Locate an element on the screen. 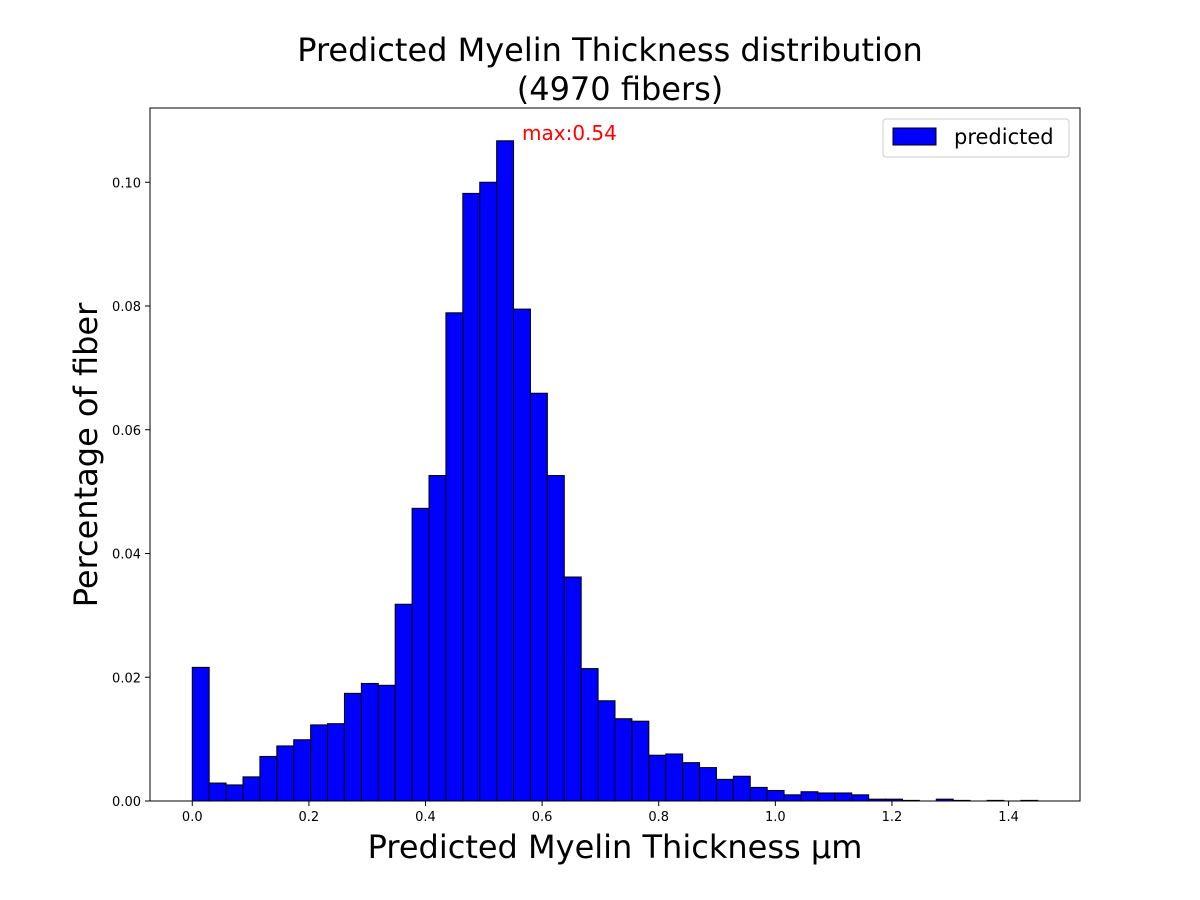 This screenshot has height=900, width=1200. y-tick-label: 0.02 is located at coordinates (126, 678).